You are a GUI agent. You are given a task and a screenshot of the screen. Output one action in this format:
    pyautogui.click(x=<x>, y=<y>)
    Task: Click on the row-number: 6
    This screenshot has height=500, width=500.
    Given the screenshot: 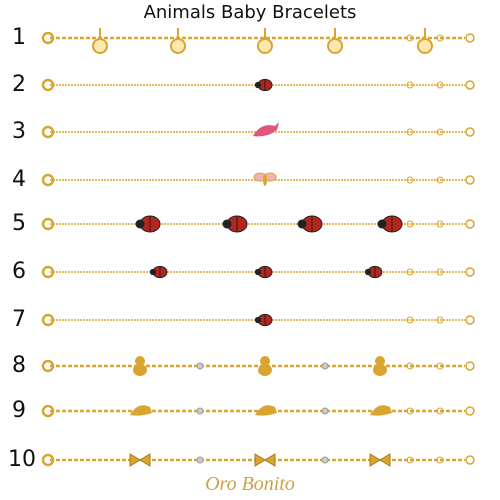 What is the action you would take?
    pyautogui.click(x=19, y=271)
    